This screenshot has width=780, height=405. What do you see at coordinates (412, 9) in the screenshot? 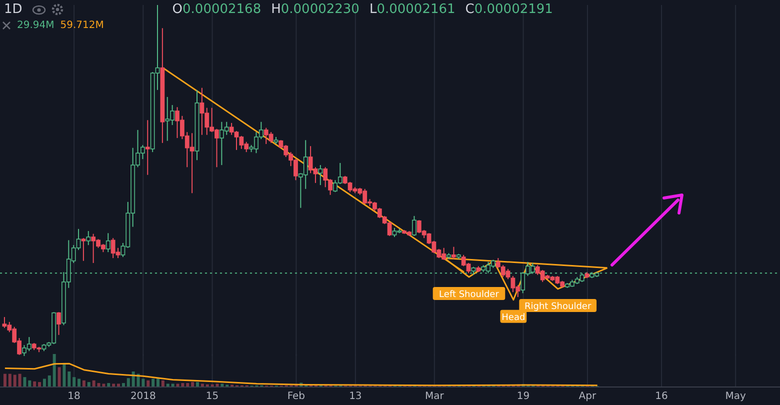
I see `annotation: L0.00002161` at bounding box center [412, 9].